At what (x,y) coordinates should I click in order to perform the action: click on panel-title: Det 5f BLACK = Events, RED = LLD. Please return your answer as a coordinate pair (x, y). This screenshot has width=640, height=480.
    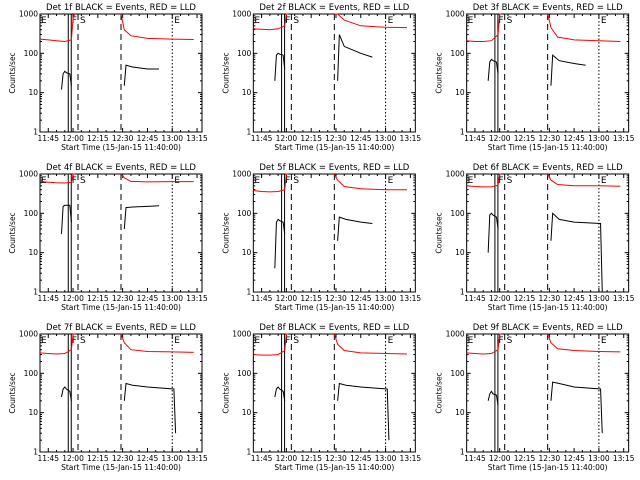
    Looking at the image, I should click on (334, 168).